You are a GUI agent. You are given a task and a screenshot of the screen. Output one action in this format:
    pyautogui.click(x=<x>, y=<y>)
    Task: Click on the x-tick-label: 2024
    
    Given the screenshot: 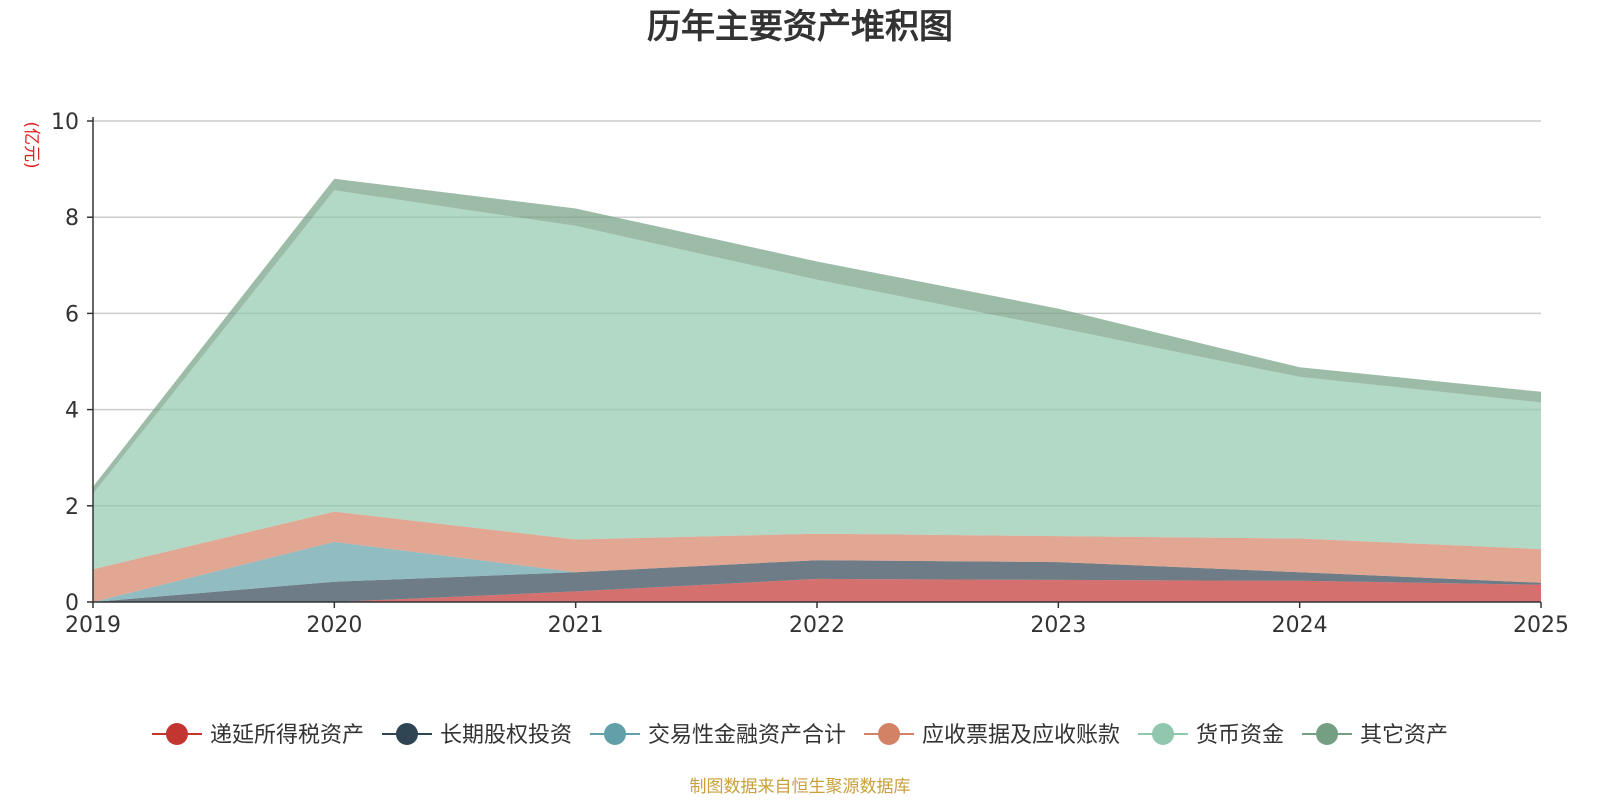 What is the action you would take?
    pyautogui.click(x=1300, y=625)
    